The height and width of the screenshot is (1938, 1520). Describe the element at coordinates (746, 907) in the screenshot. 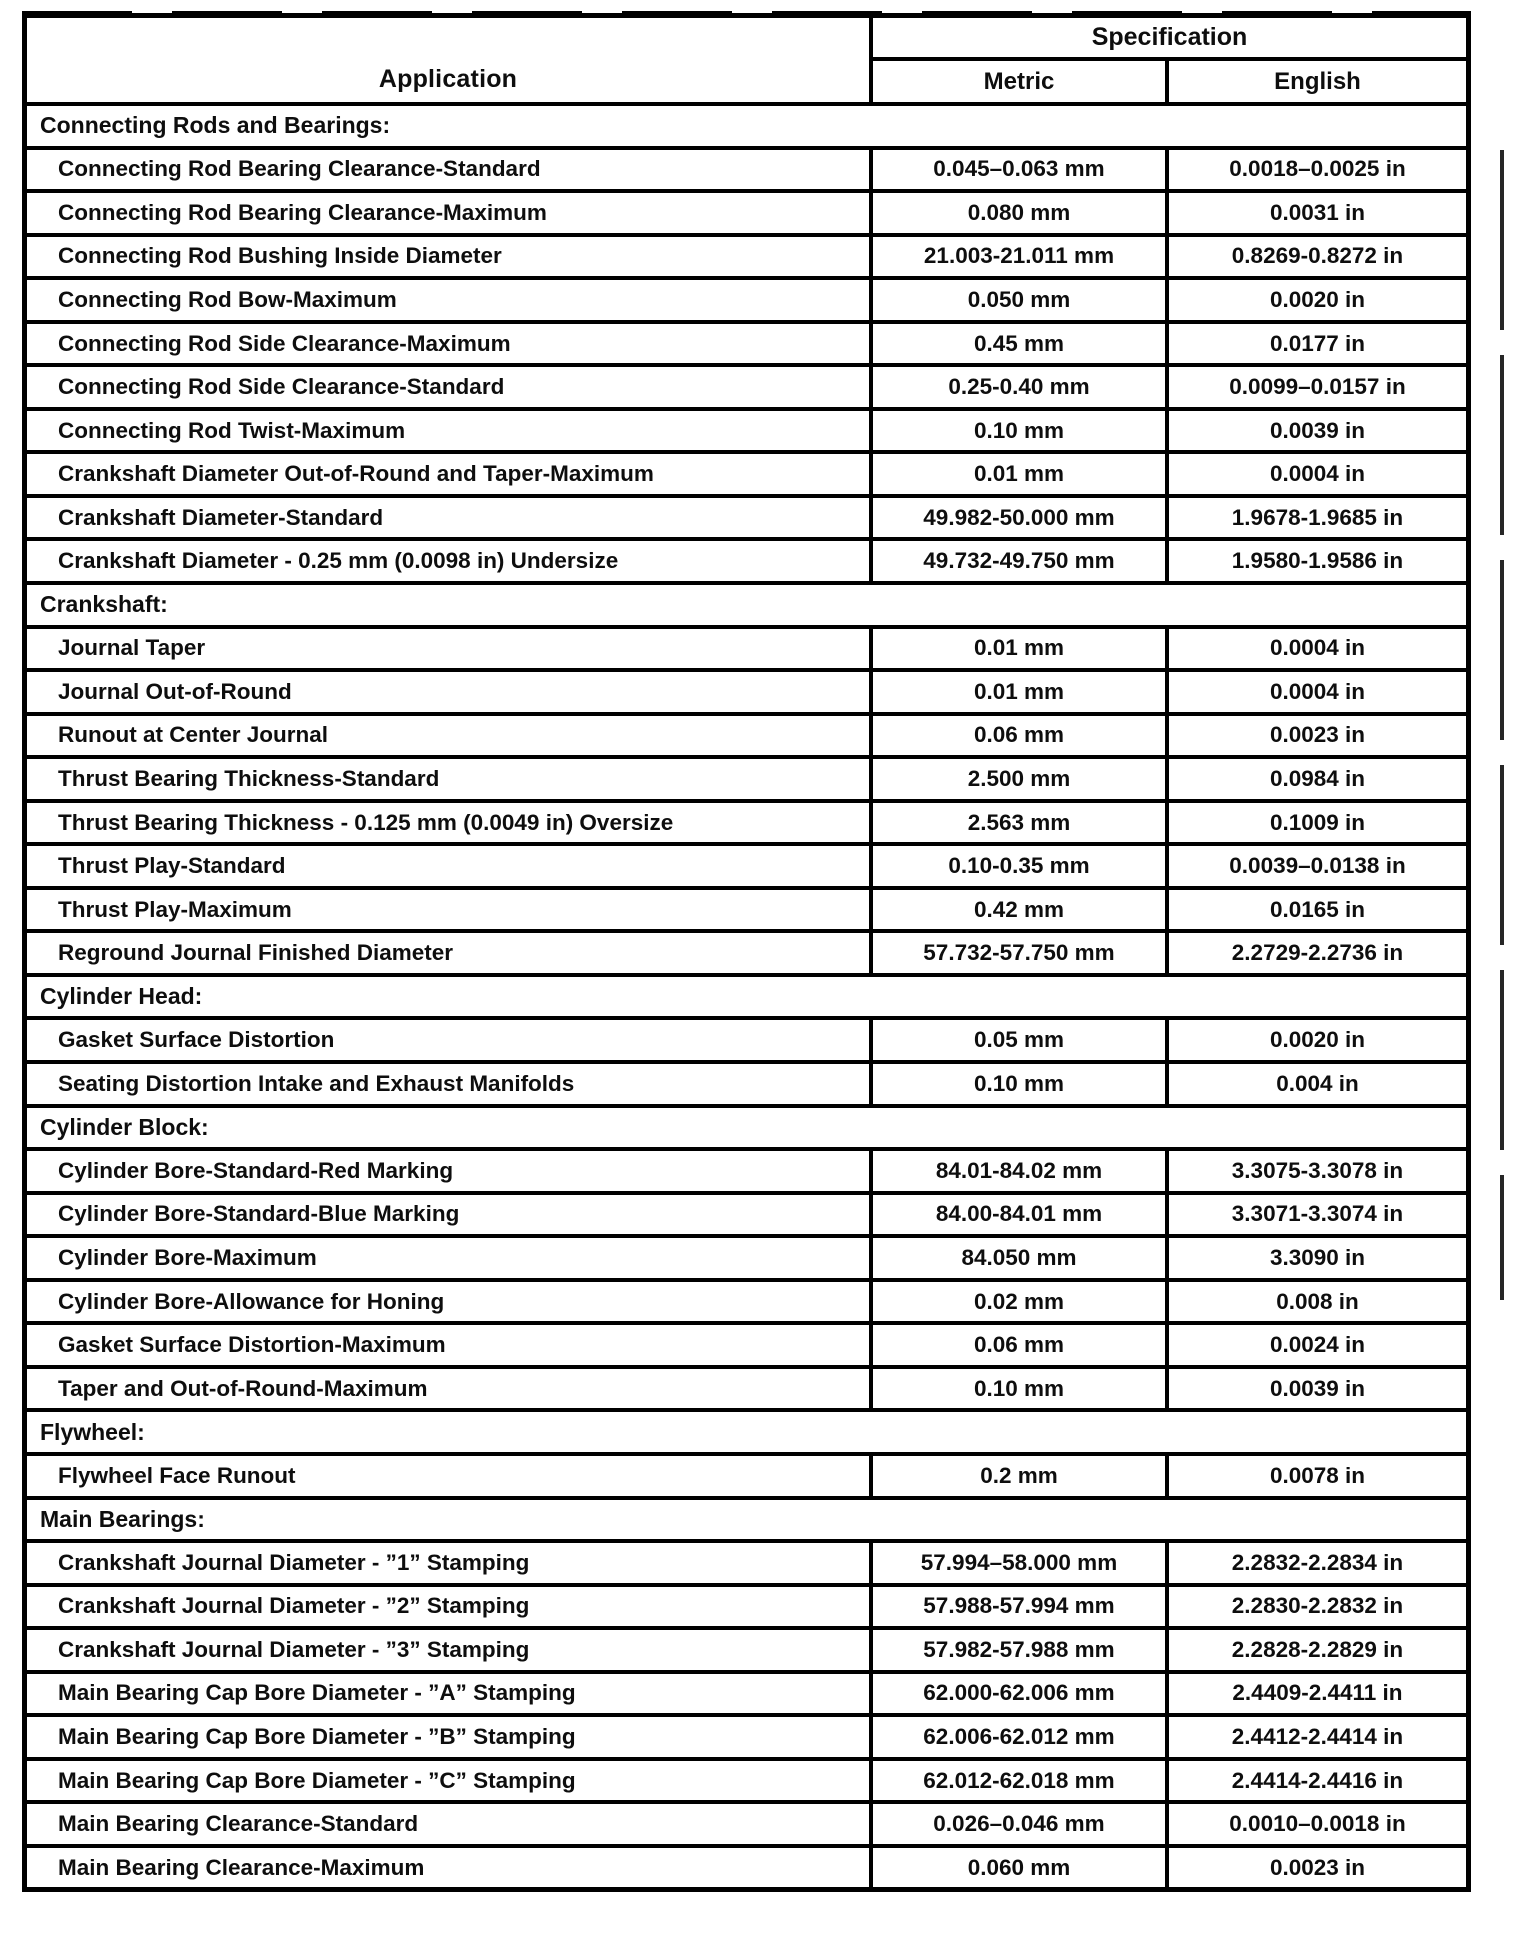

I see `spec-row: Thrust Play-Maximum 0.42 mm 0.0165 in` at that location.